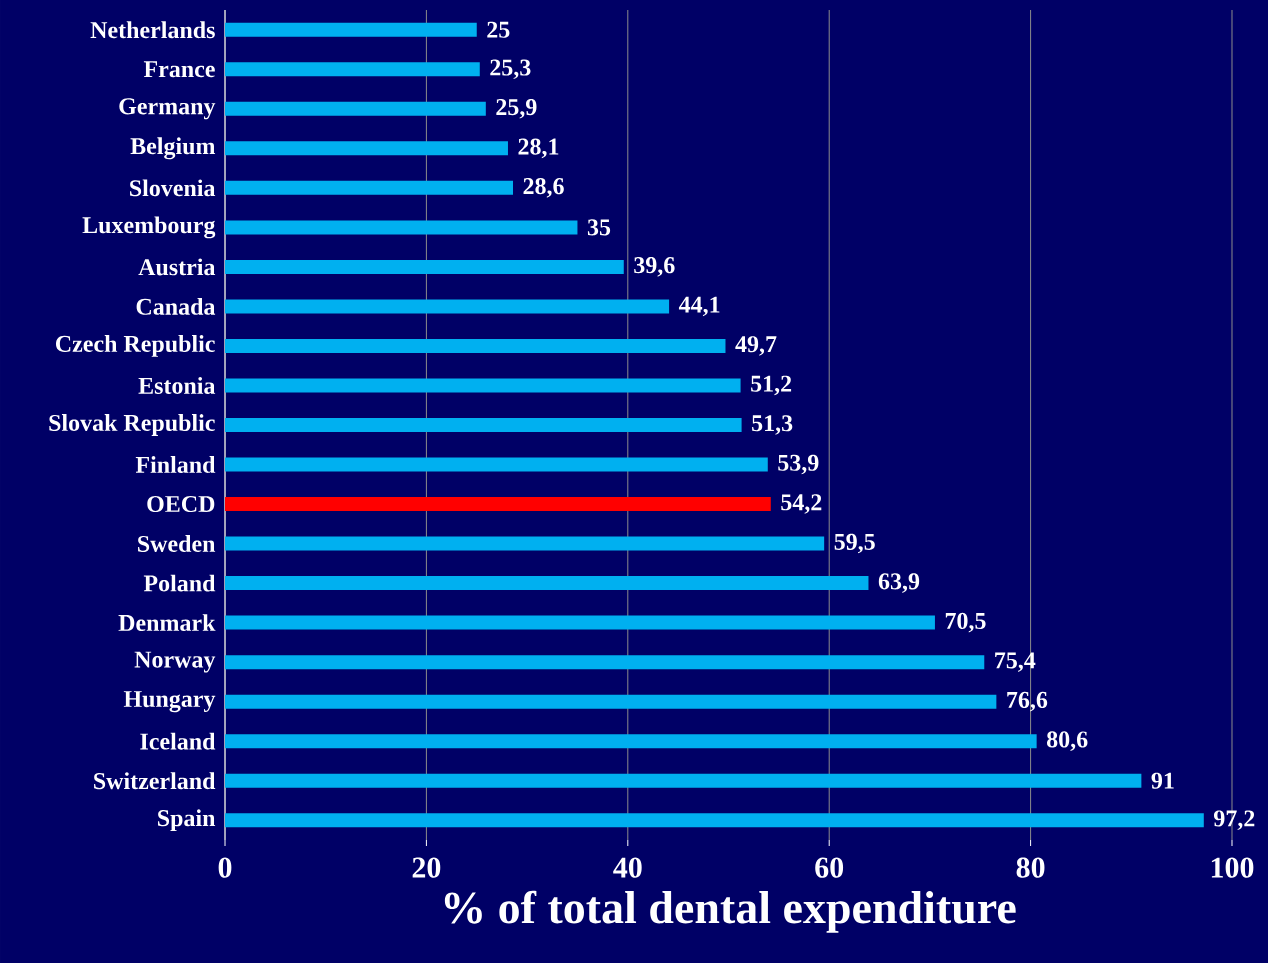 The height and width of the screenshot is (963, 1268). Describe the element at coordinates (829, 867) in the screenshot. I see `x-tick-label: 60` at that location.